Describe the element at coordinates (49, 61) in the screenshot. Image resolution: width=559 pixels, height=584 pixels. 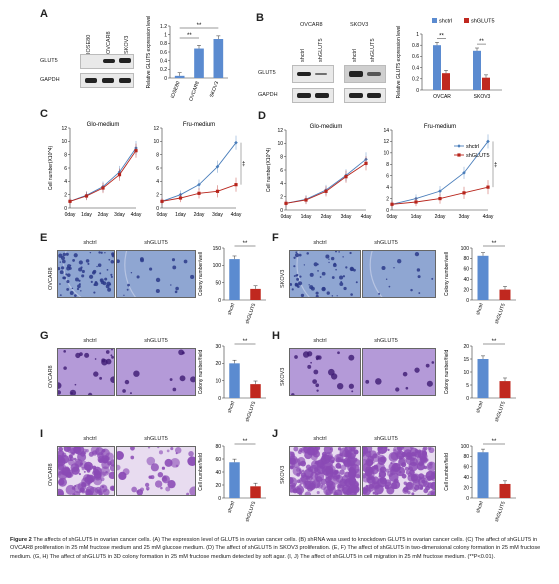
I see `row-label-glut5: GLUT5` at that location.